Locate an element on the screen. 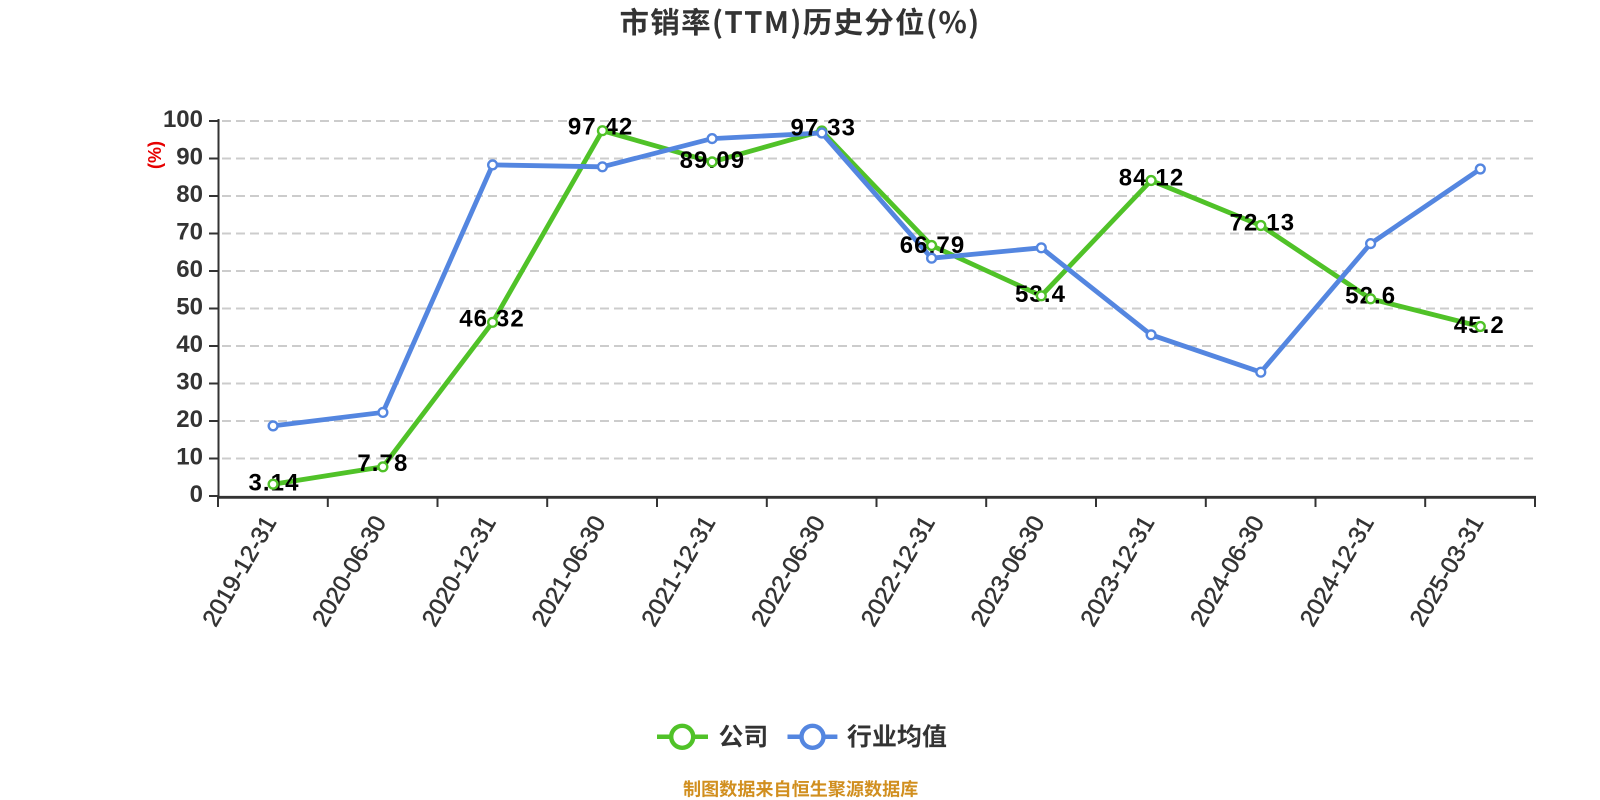 The image size is (1600, 800). svg-text: 2020-12-31 is located at coordinates (459, 571).